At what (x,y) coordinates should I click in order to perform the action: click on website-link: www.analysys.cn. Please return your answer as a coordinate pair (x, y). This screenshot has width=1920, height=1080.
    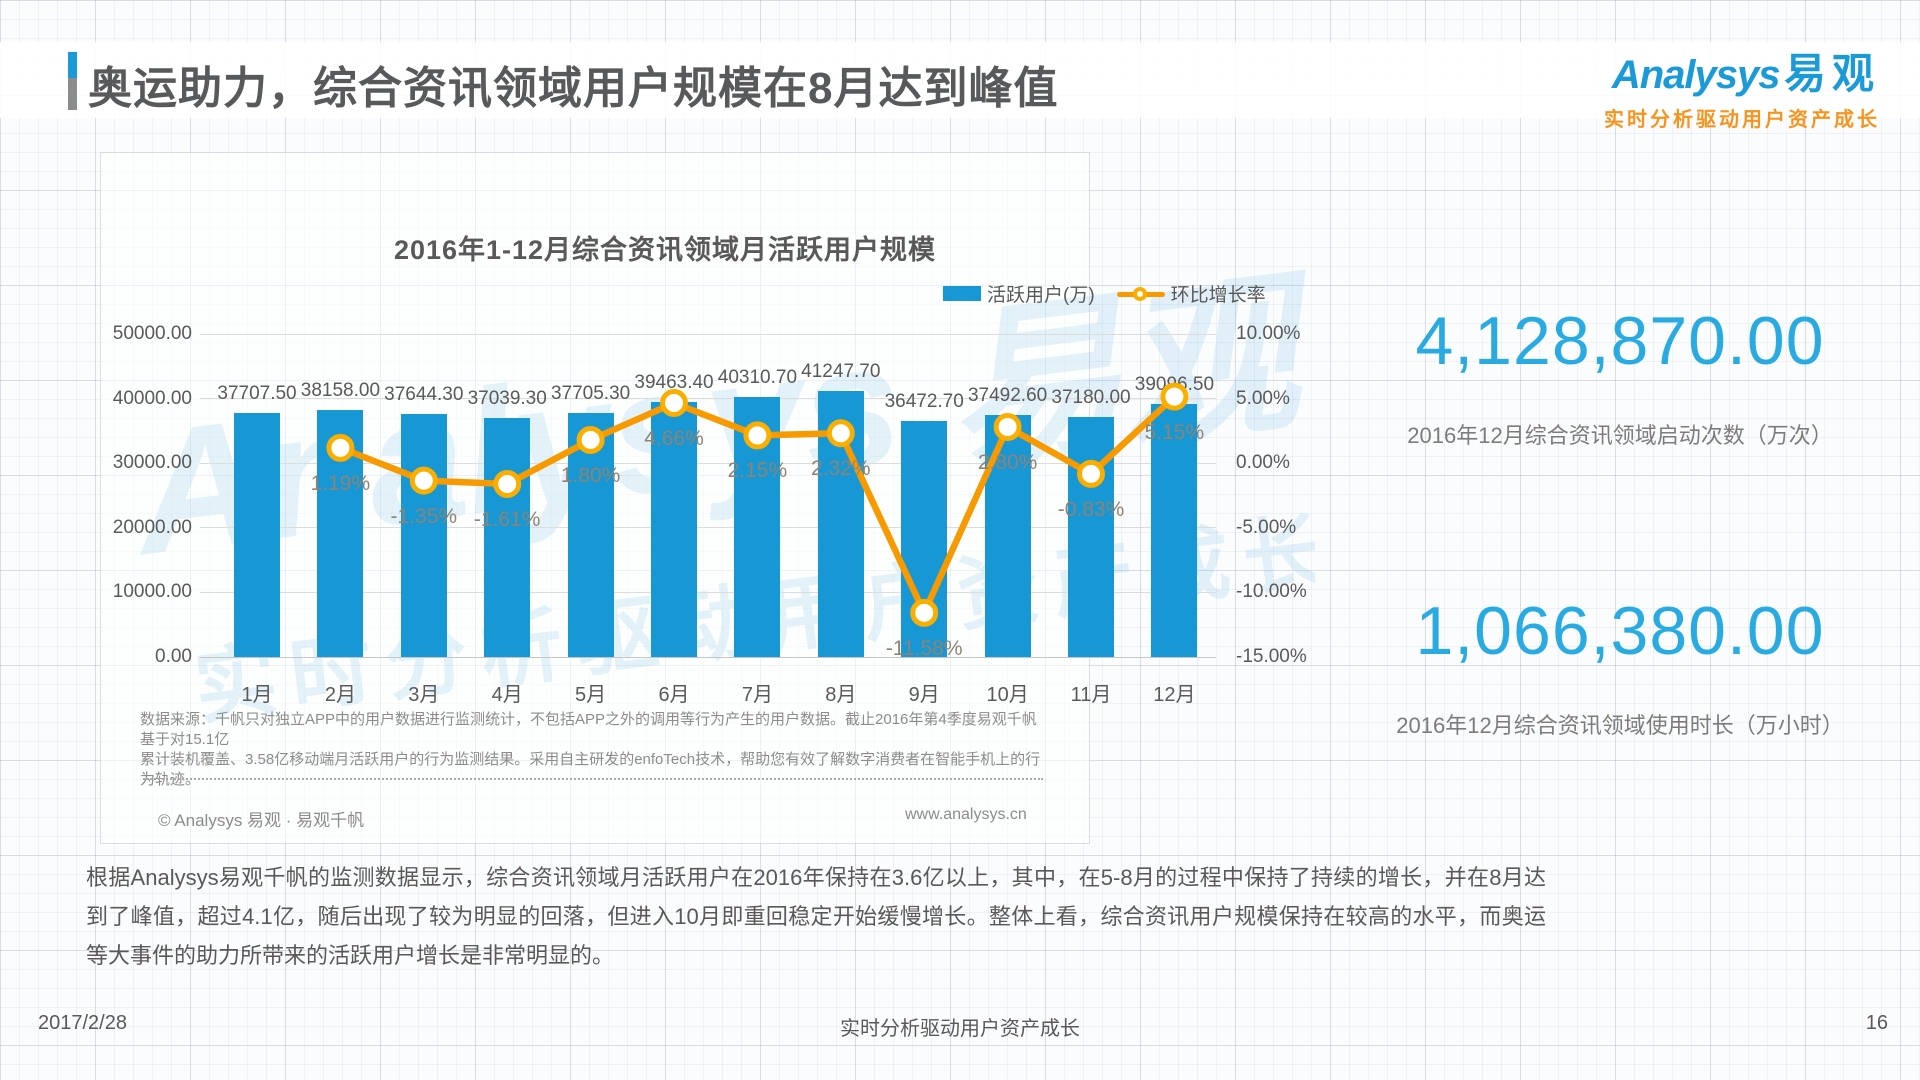
    Looking at the image, I should click on (966, 814).